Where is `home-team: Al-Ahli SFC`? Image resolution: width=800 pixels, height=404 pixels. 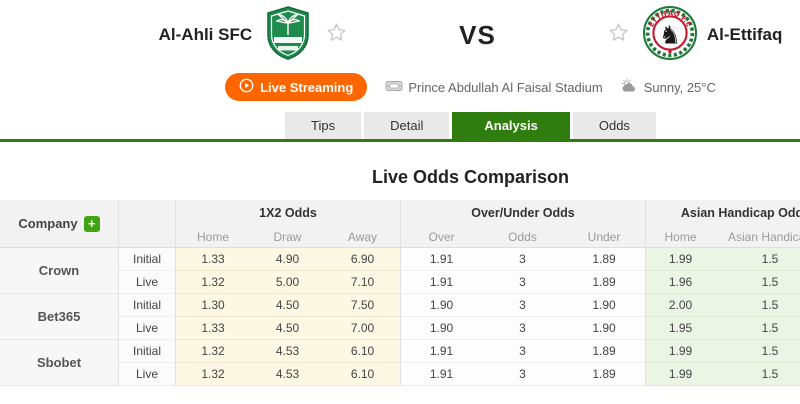
home-team: Al-Ahli SFC is located at coordinates (253, 35).